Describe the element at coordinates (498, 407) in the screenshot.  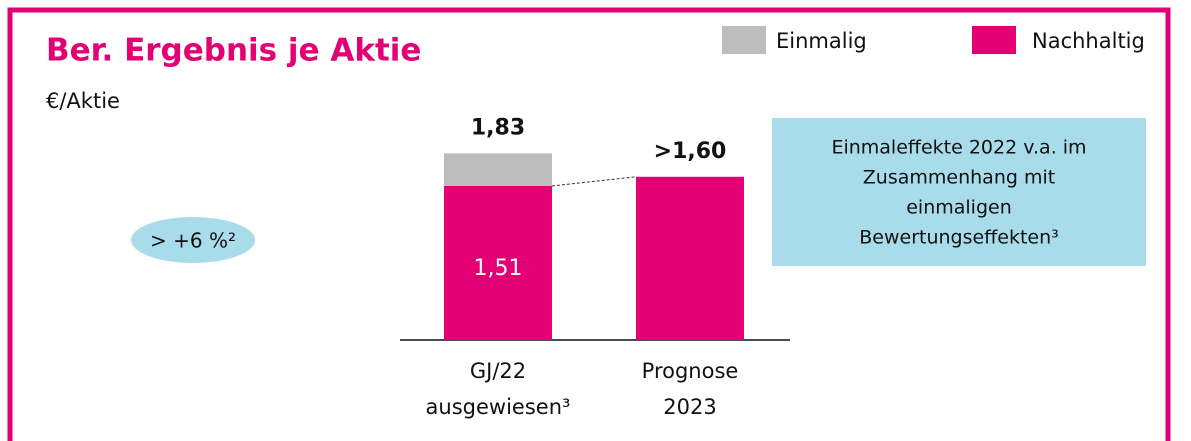
I see `x-tick-label: ausgewiesen³` at that location.